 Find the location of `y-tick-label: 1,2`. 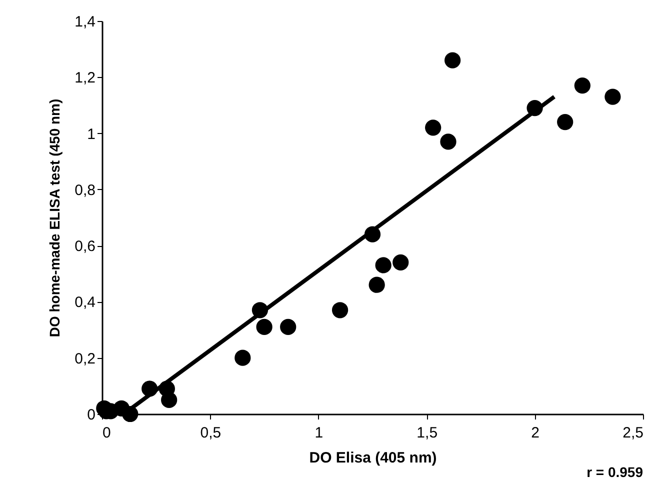

y-tick-label: 1,2 is located at coordinates (85, 78).